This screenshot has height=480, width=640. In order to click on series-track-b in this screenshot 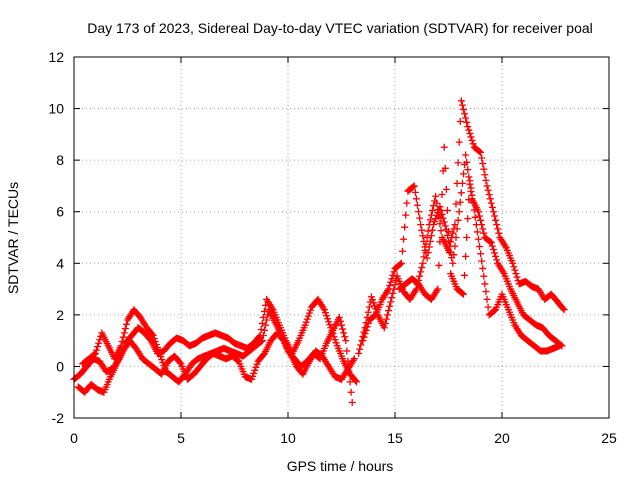, I will do `click(216, 362)`.